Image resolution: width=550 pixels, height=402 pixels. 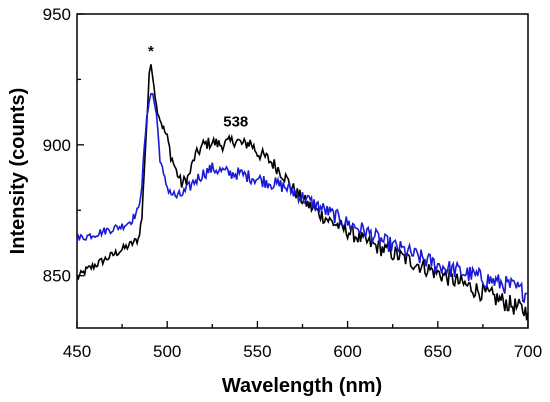 What do you see at coordinates (302, 386) in the screenshot?
I see `x-axis-label: Wavelength (nm)` at bounding box center [302, 386].